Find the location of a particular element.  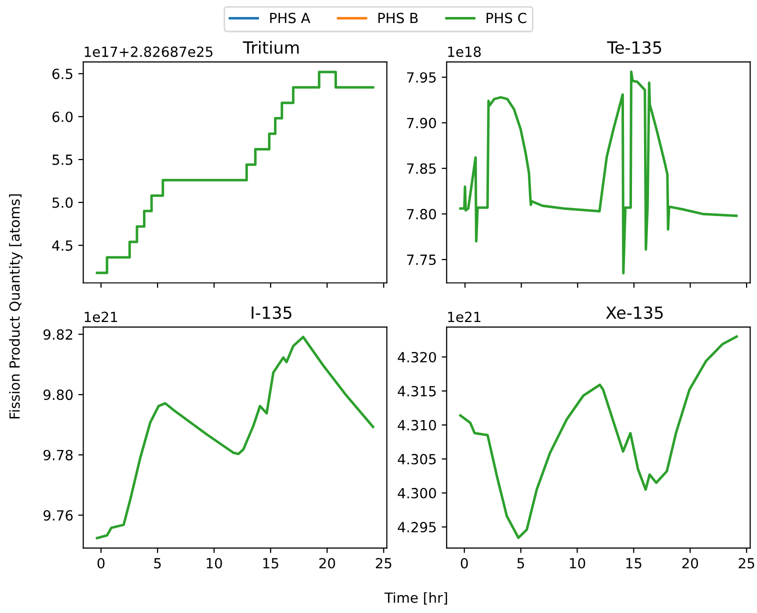

y-tick-label: 9.80 is located at coordinates (58, 395).